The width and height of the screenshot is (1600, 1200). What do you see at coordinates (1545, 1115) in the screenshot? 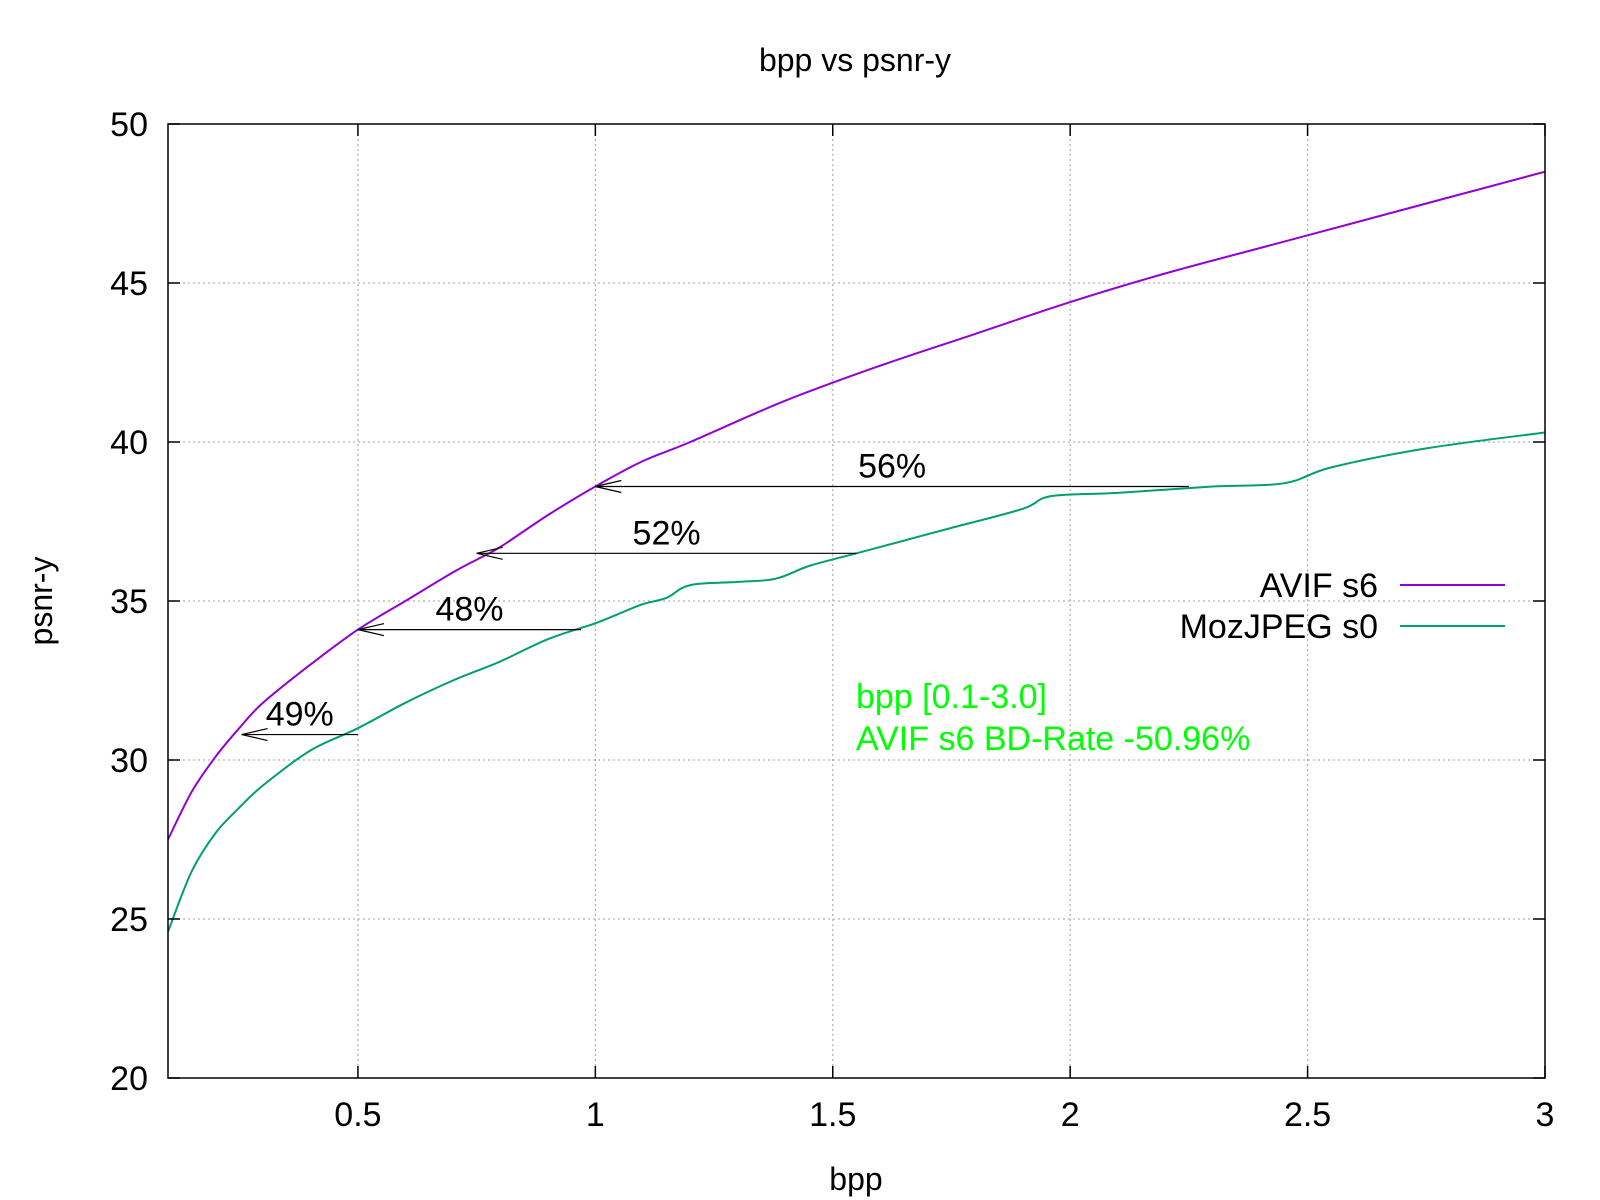
I see `x-tick-label: 3` at bounding box center [1545, 1115].